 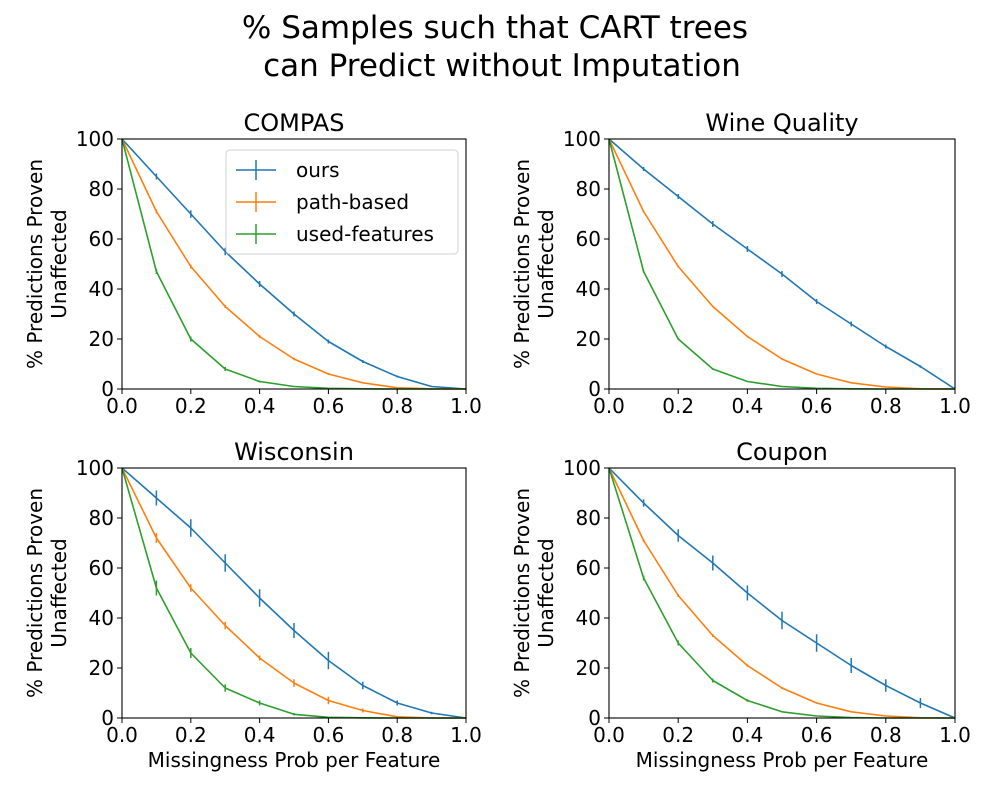 What do you see at coordinates (782, 452) in the screenshot?
I see `panel-title: Coupon` at bounding box center [782, 452].